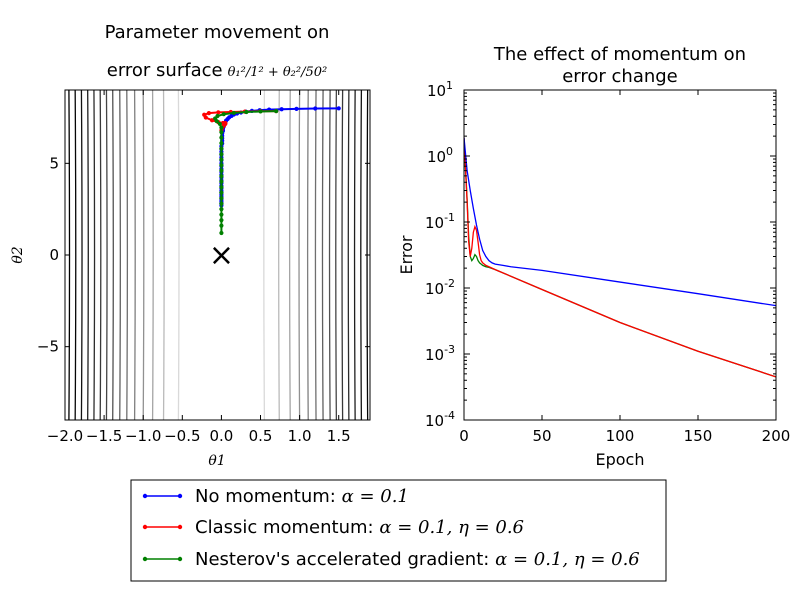 The height and width of the screenshot is (600, 800). Describe the element at coordinates (271, 171) in the screenshot. I see `left-trajectories` at that location.